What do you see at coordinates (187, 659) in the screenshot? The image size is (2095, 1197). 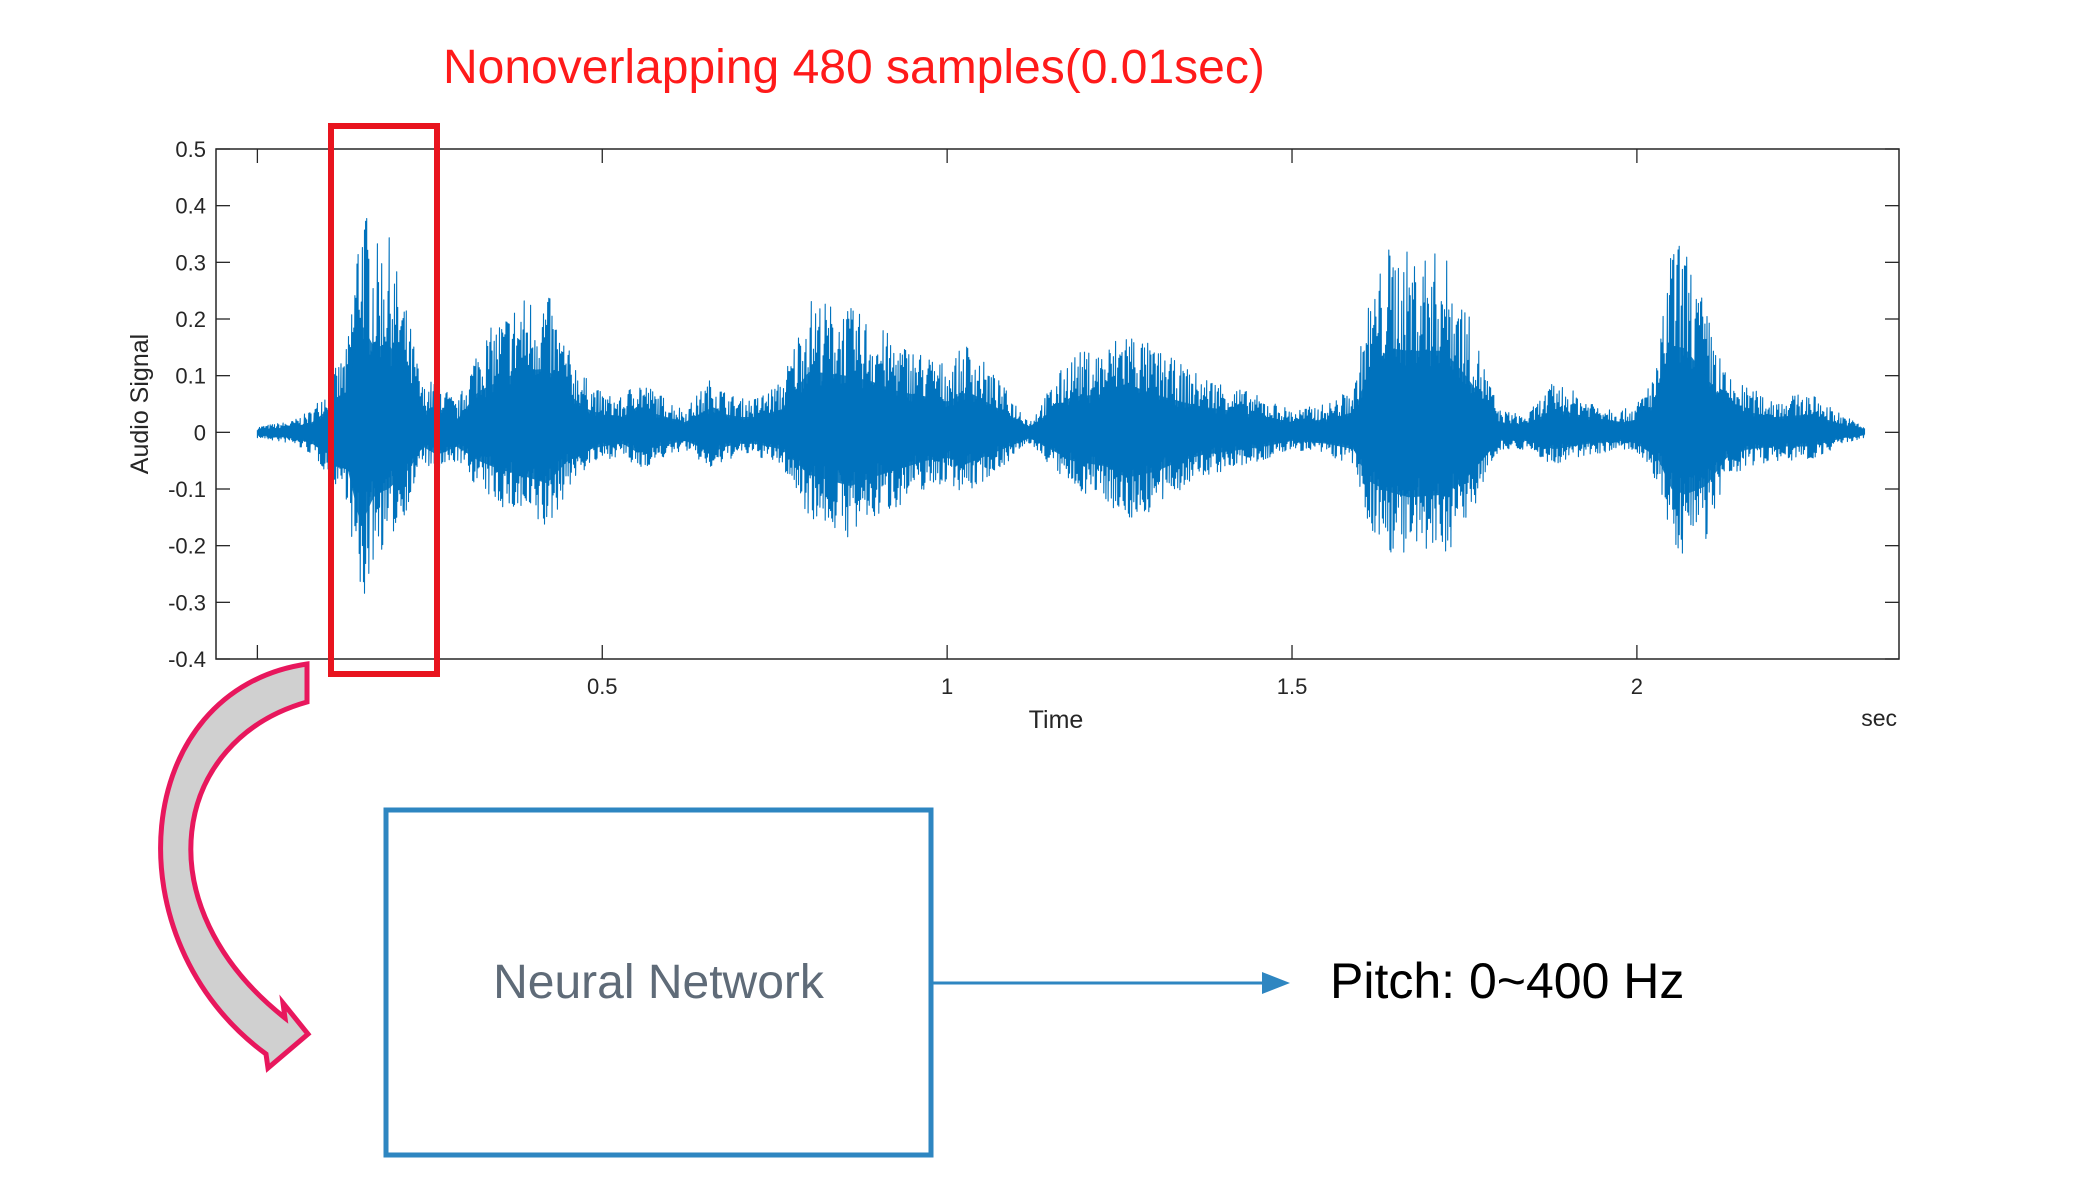 I see `y-tick-label: -0.4` at bounding box center [187, 659].